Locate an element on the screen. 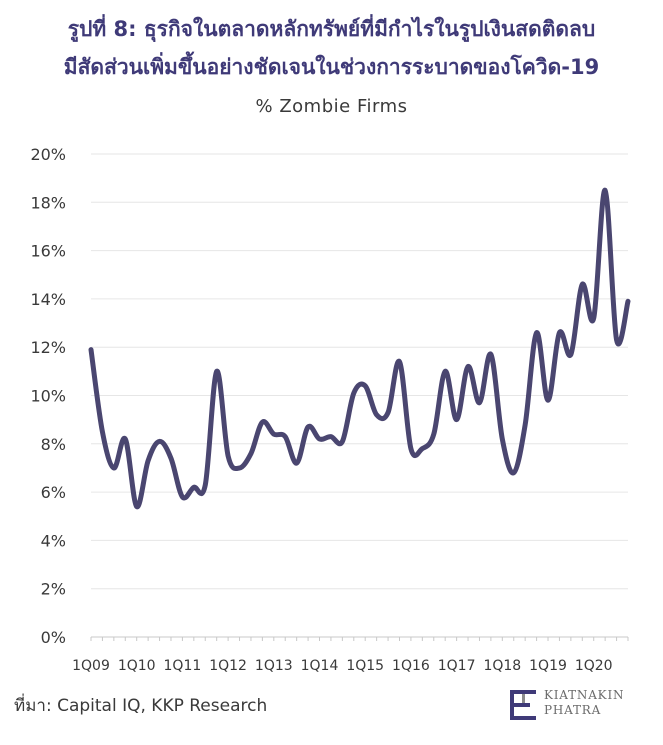 The width and height of the screenshot is (663, 745). y-axis-tick-labels: 0% 2% 4% 6% 8% 10% 12% 14% 16% 18% 20% is located at coordinates (48, 396).